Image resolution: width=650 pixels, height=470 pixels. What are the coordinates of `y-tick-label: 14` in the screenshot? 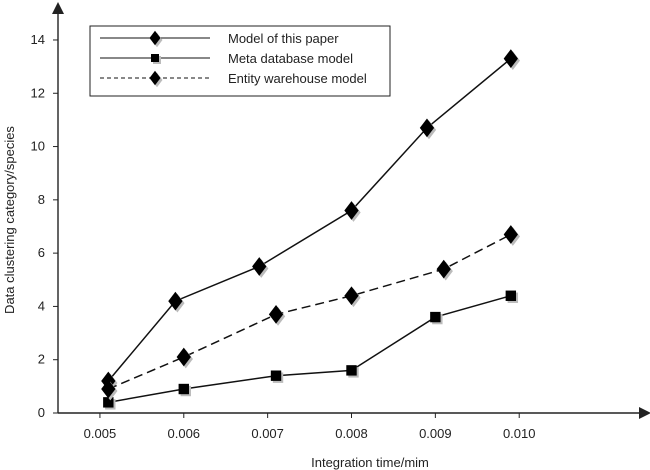 It's located at (38, 39).